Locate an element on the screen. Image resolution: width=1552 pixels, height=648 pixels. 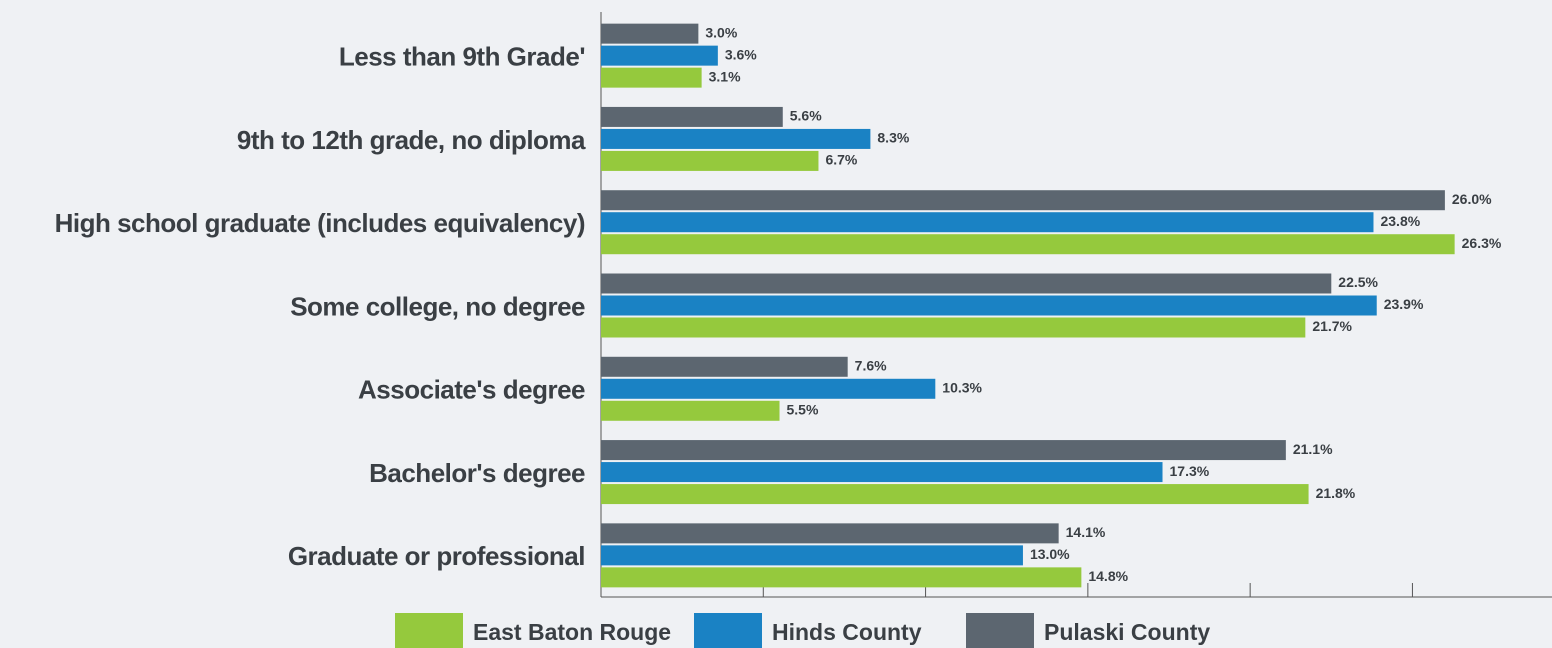
legend-label: Pulaski County is located at coordinates (1127, 632).